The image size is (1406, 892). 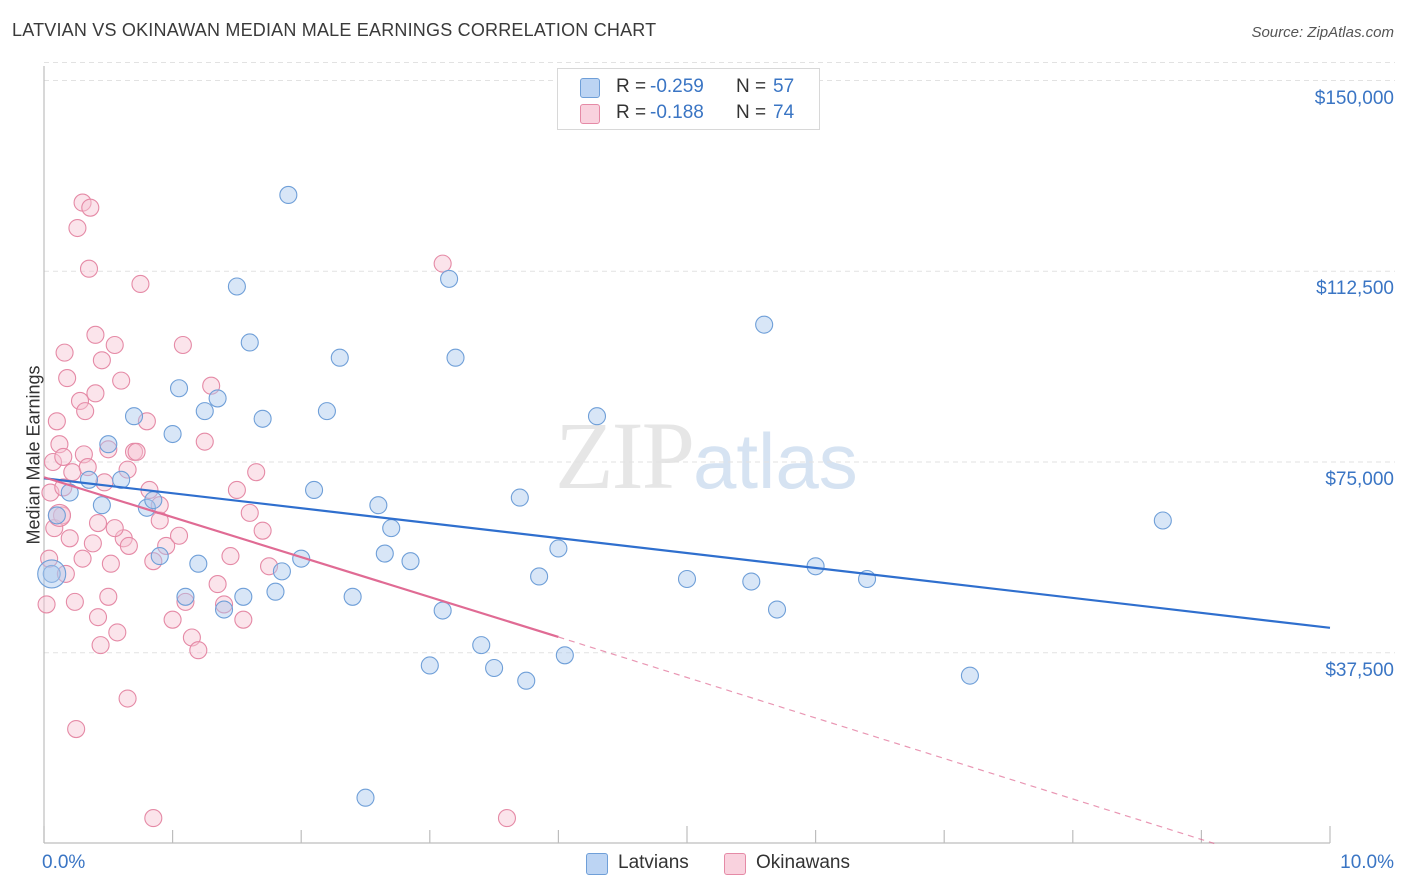 What do you see at coordinates (775, 461) in the screenshot?
I see `watermark-atlas: atlas` at bounding box center [775, 461].